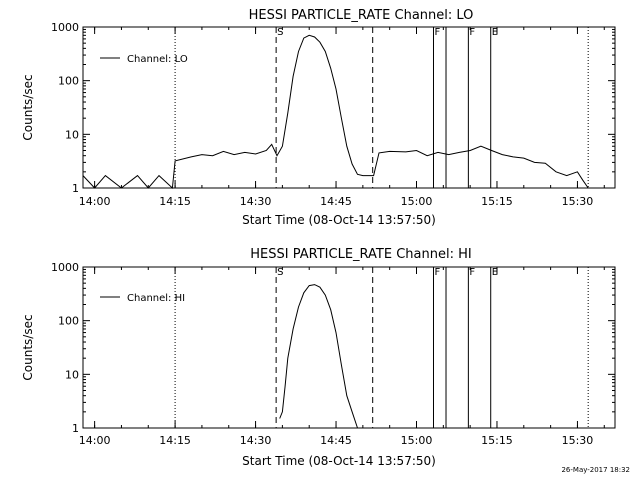 The width and height of the screenshot is (640, 480). I want to click on legend-label: Channel: HI, so click(156, 298).